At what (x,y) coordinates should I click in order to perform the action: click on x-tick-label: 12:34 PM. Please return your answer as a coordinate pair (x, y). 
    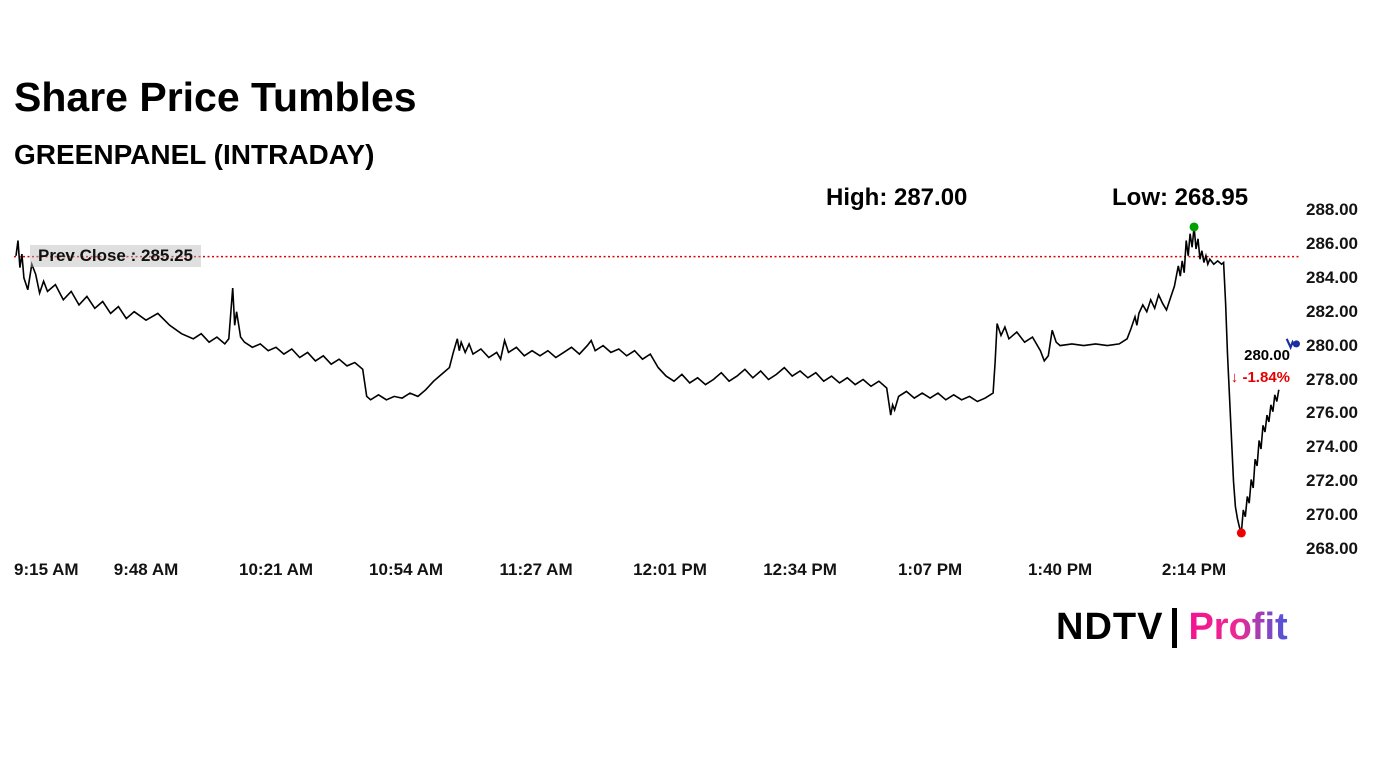
    Looking at the image, I should click on (800, 569).